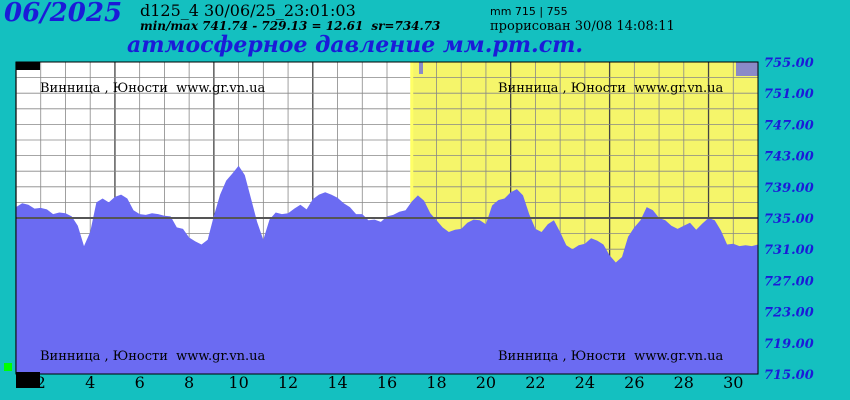 This screenshot has height=400, width=850. What do you see at coordinates (140, 382) in the screenshot?
I see `x-tick-label: 6` at bounding box center [140, 382].